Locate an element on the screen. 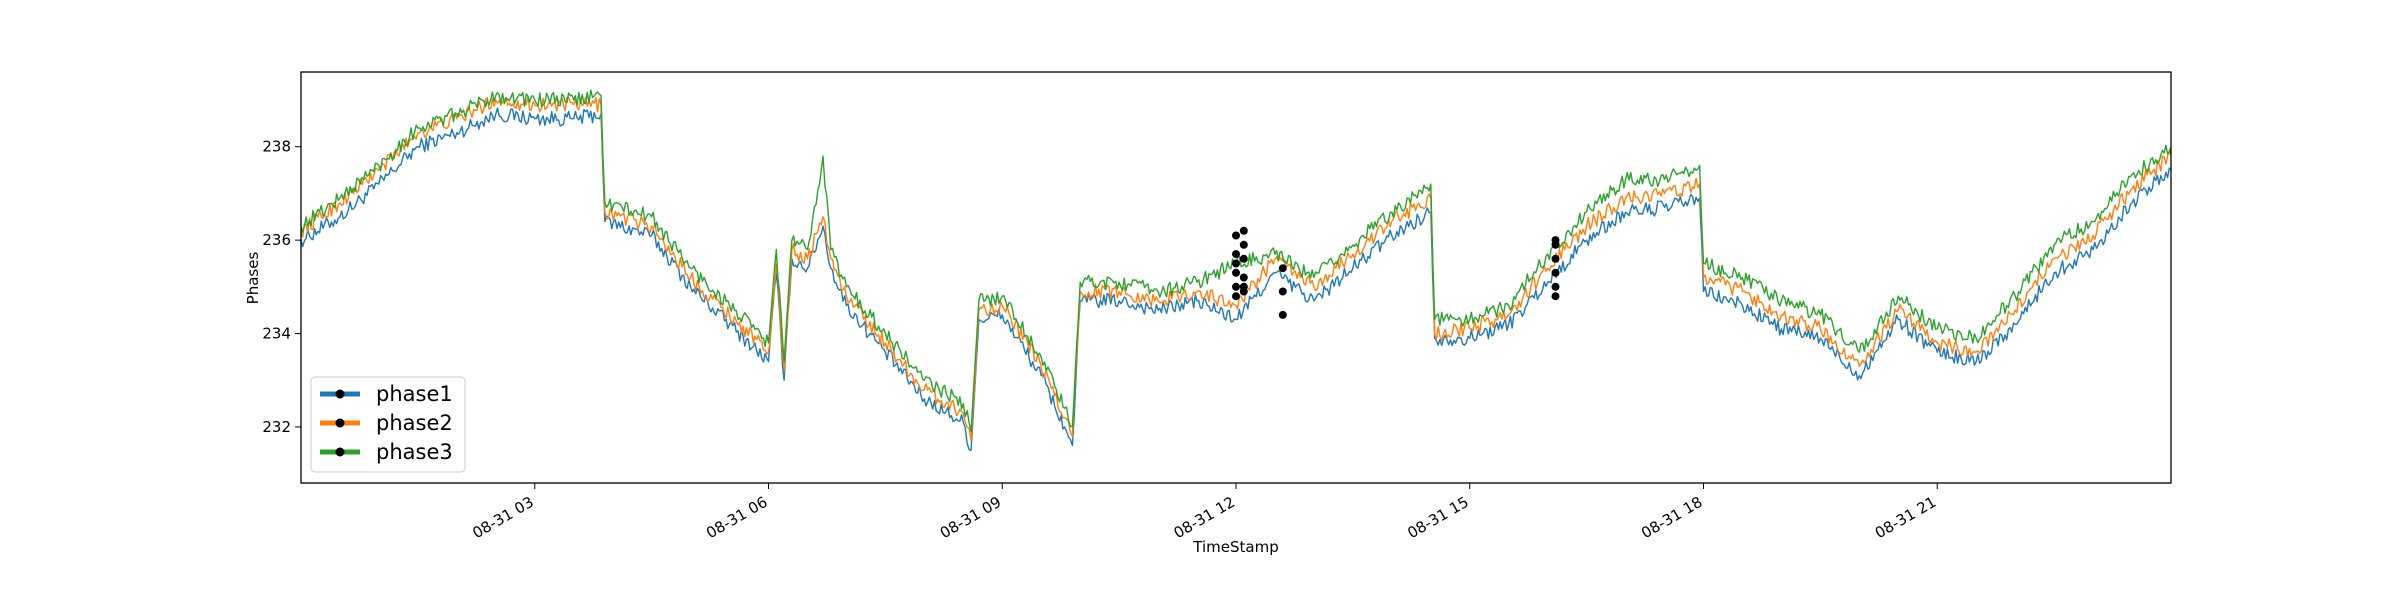 The height and width of the screenshot is (600, 2400). legend-marker-phase3 is located at coordinates (340, 452).